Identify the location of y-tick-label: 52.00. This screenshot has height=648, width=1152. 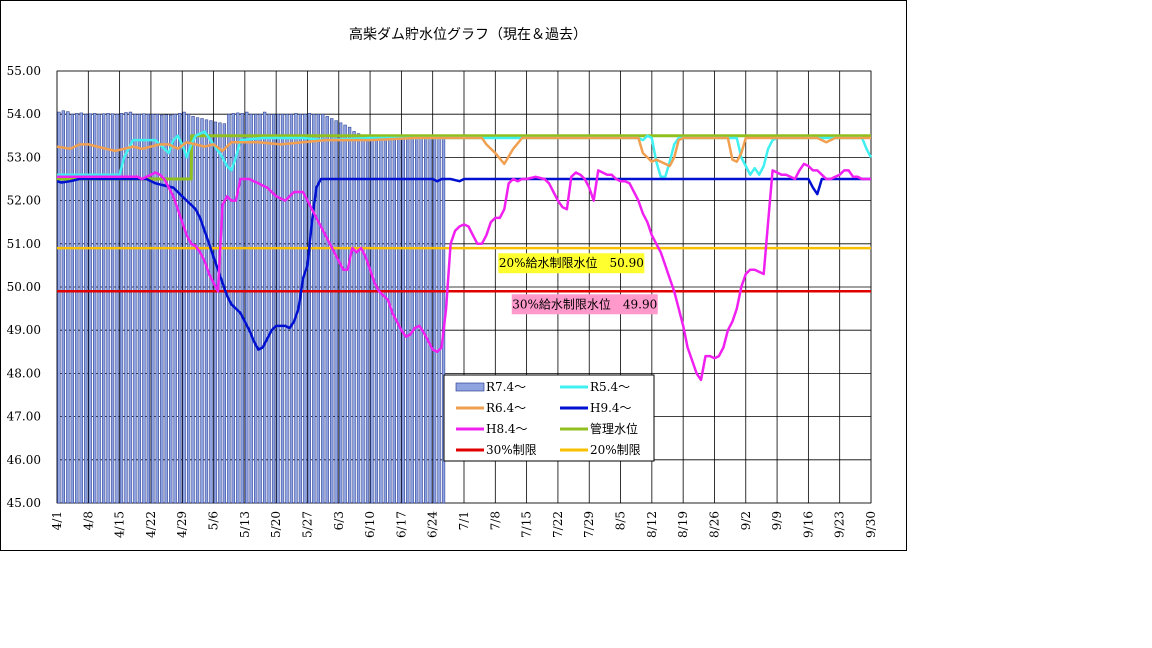
(24, 201).